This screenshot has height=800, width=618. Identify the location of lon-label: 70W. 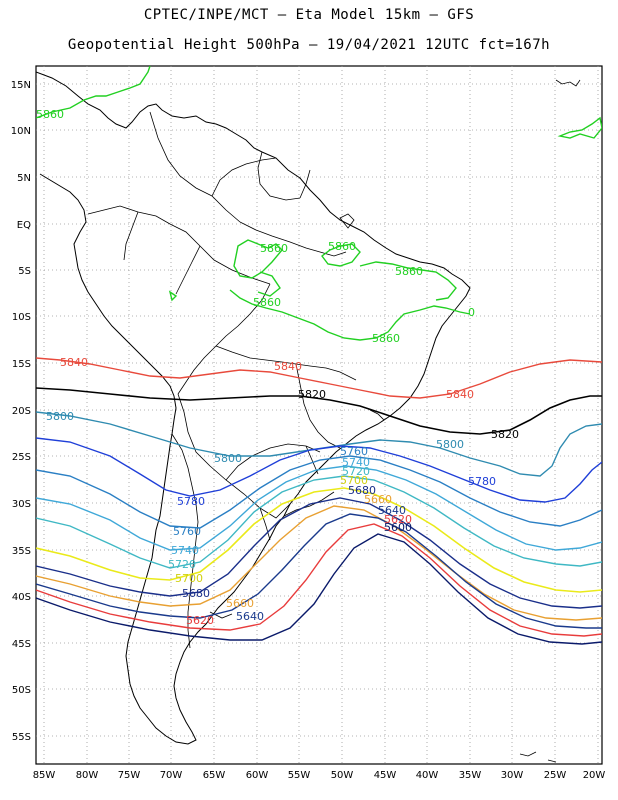
(171, 775).